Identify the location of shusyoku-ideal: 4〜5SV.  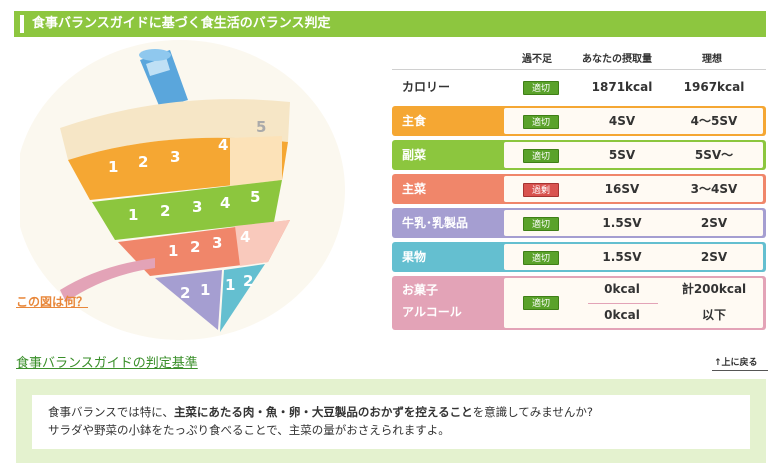
(714, 121).